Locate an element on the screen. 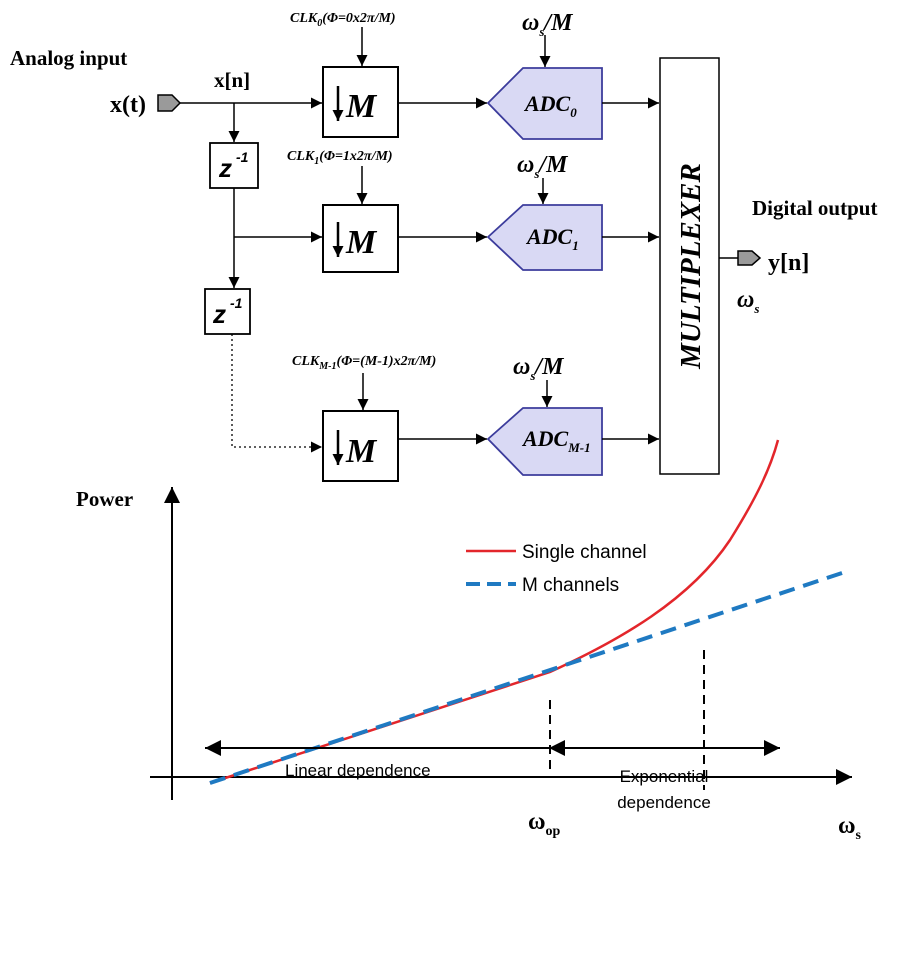  adcm1-rate-label: ωs/M is located at coordinates (539, 368).